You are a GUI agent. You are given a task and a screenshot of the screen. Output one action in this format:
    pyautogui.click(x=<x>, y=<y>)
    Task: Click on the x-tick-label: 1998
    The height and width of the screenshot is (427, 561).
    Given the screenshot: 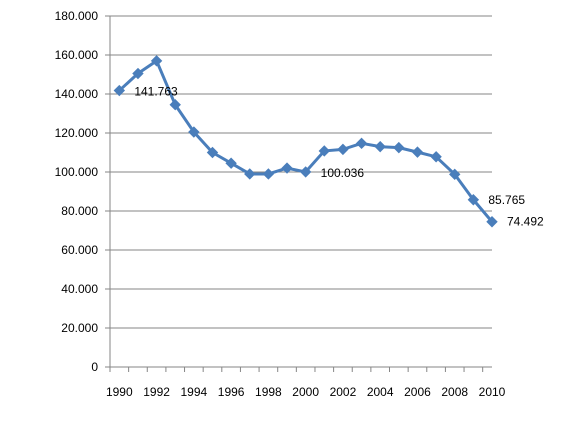 What is the action you would take?
    pyautogui.click(x=268, y=392)
    